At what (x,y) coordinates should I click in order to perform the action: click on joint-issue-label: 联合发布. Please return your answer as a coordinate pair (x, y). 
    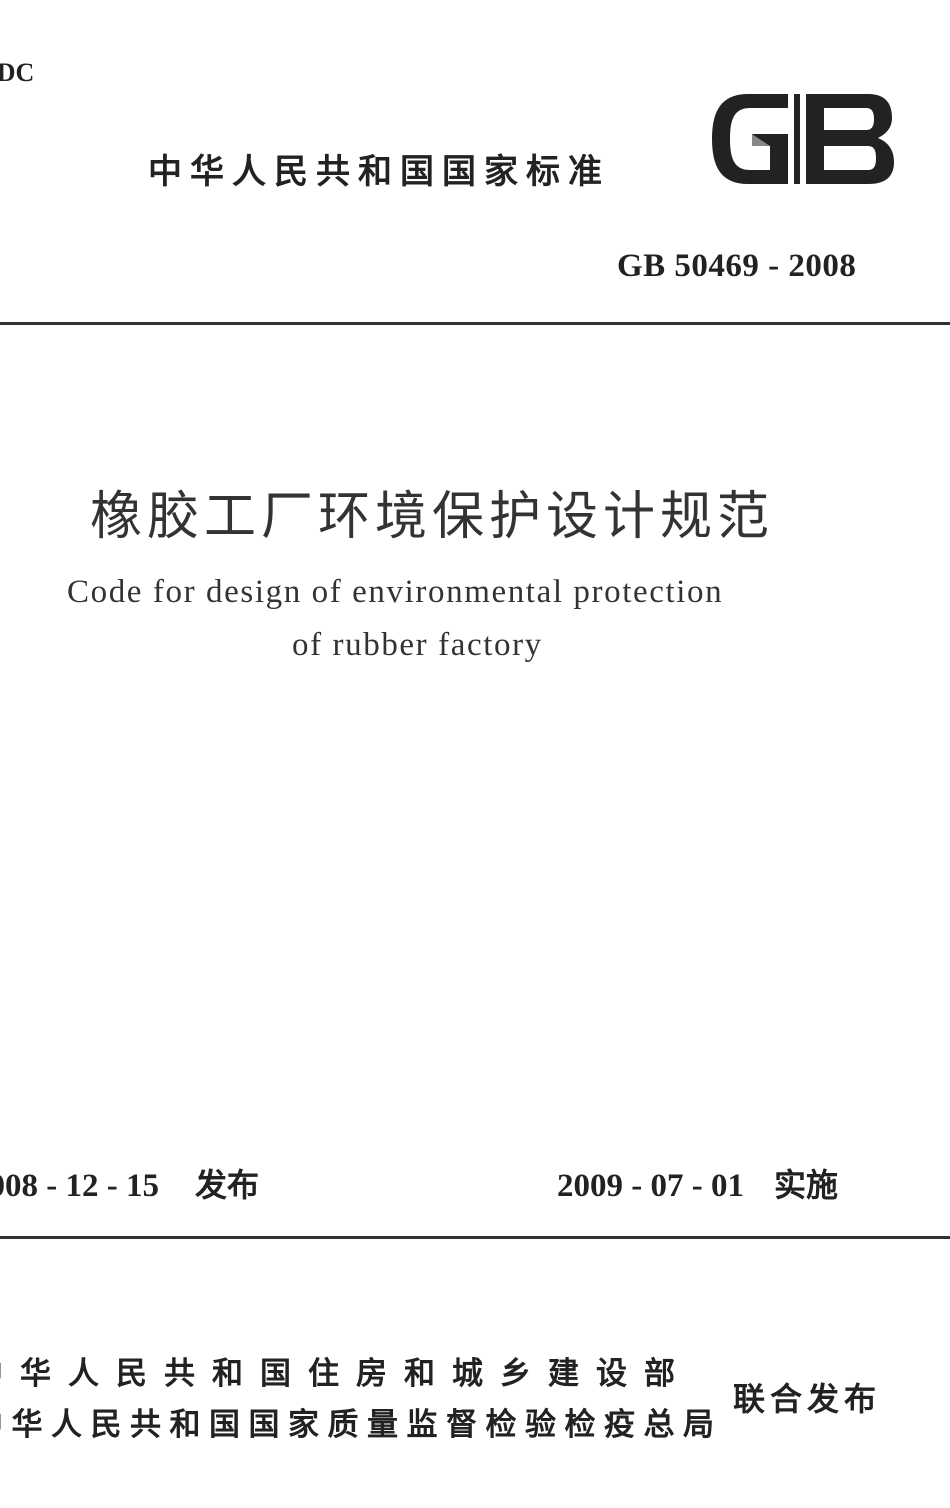
    Looking at the image, I should click on (807, 1399).